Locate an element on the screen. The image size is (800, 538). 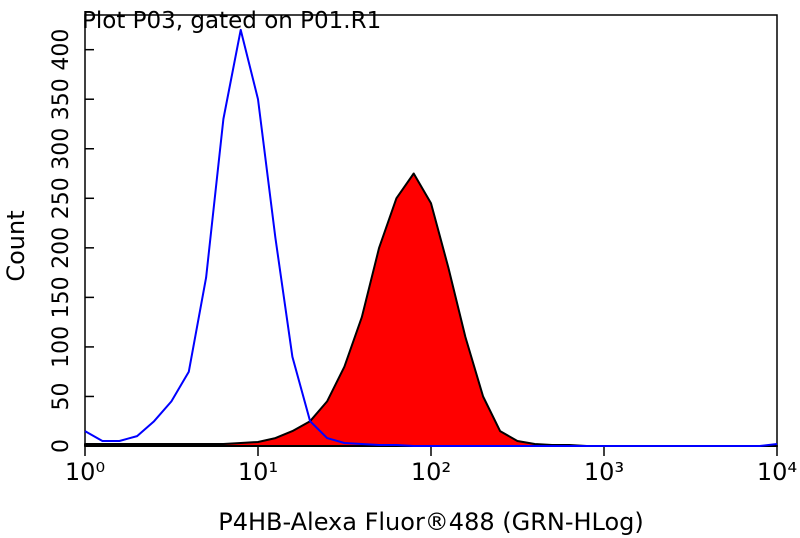
y-tick-label: 300 is located at coordinates (61, 149).